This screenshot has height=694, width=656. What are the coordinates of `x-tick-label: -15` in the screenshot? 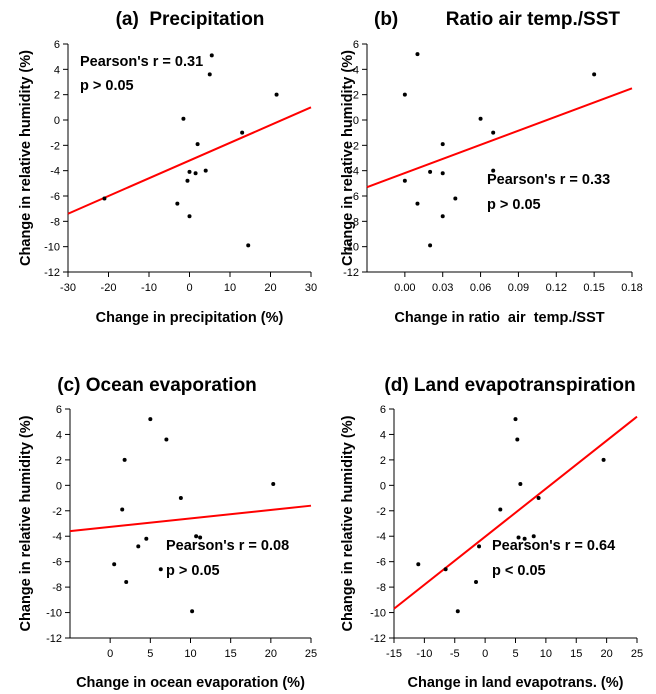 It's located at (394, 654).